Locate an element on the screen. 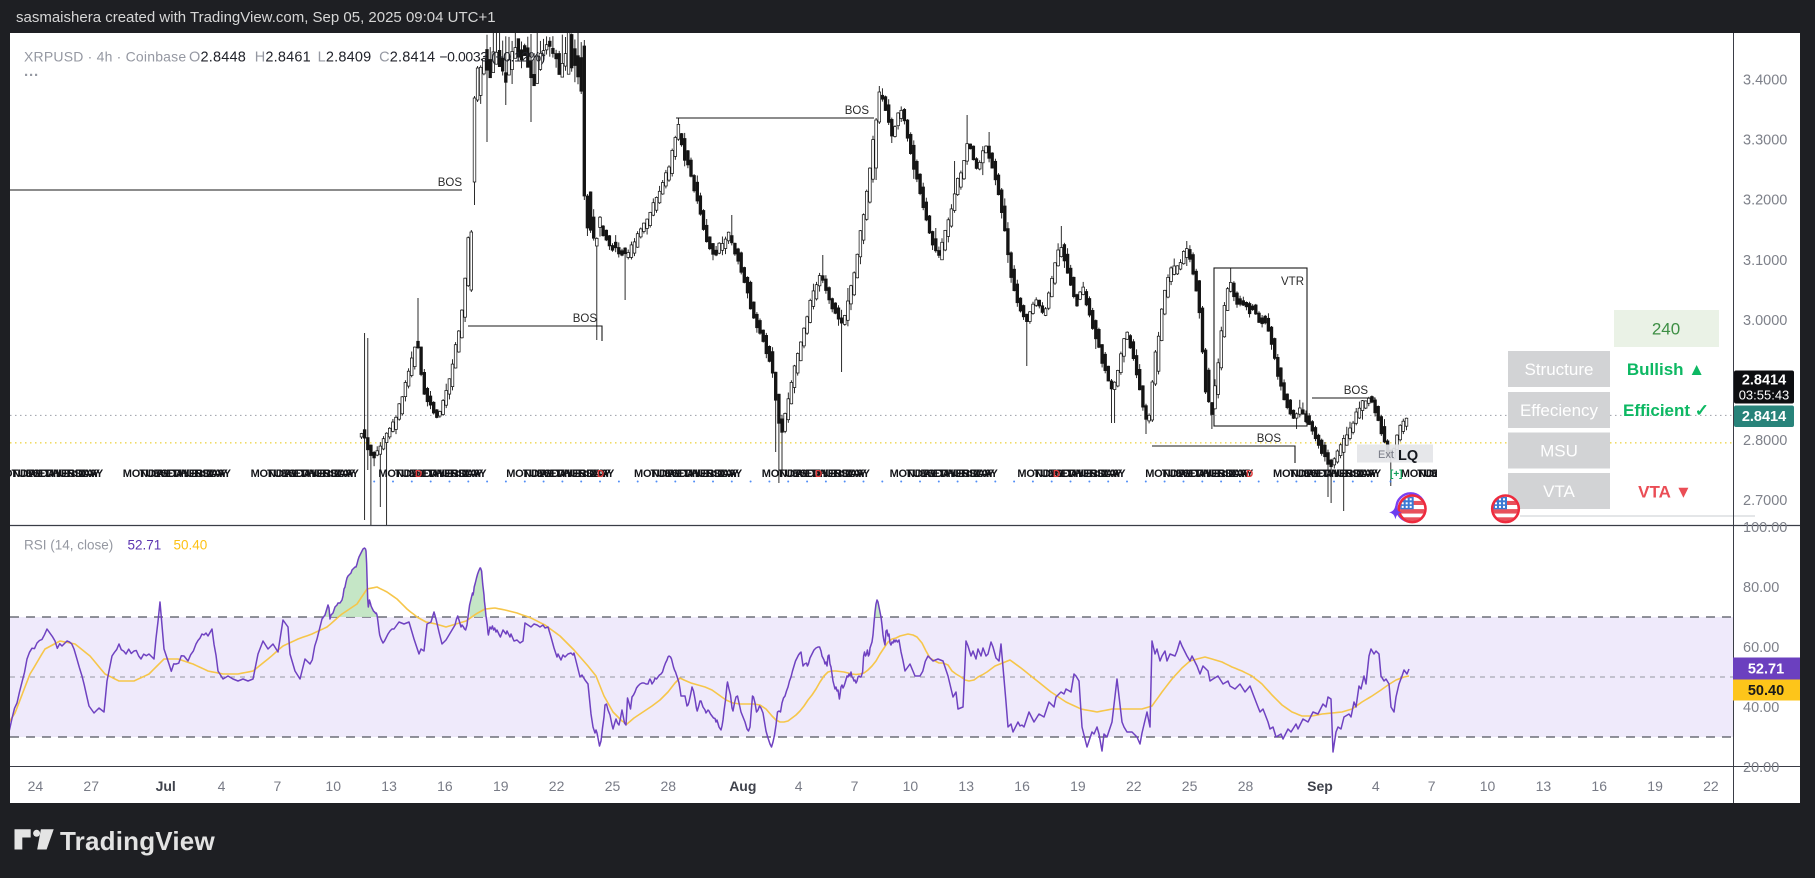 This screenshot has height=878, width=1815. svg-text: Bullish ▲ is located at coordinates (1666, 369).